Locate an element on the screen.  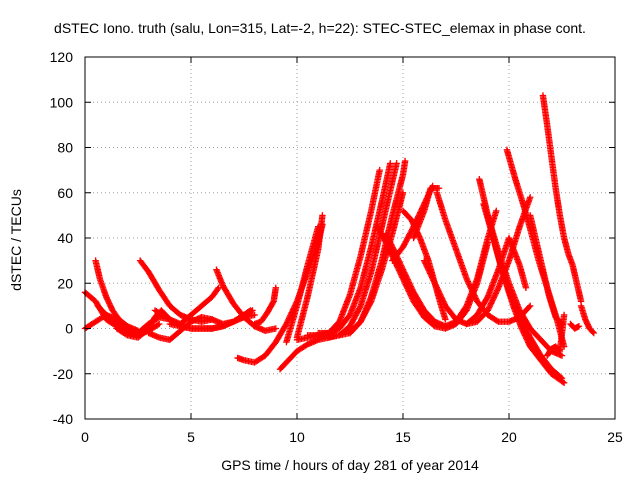
y-tick-label: 100 is located at coordinates (62, 102).